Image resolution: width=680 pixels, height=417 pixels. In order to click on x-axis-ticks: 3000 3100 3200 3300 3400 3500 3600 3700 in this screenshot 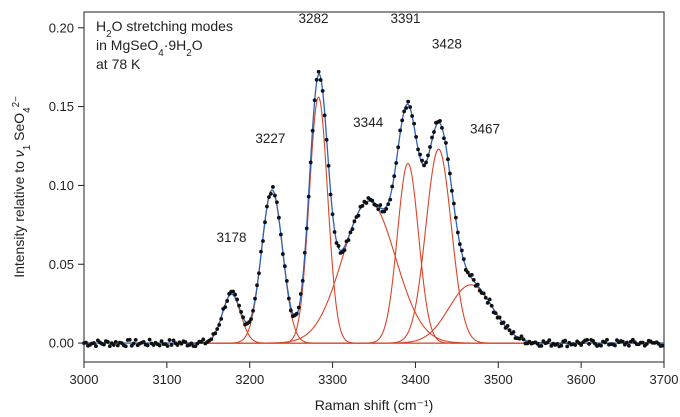, I will do `click(374, 374)`.